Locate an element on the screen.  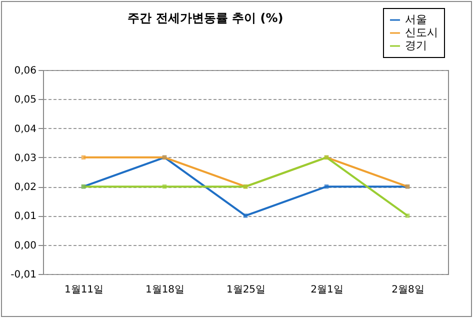
x-tick-label: 2월1일 is located at coordinates (327, 290).